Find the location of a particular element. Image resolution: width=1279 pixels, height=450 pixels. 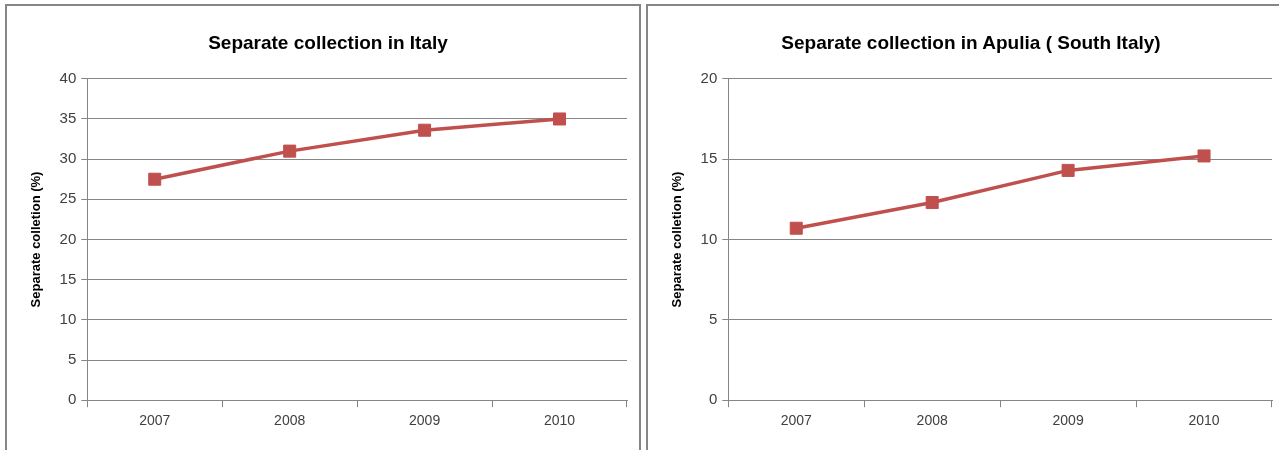

y-tick-label: 40 is located at coordinates (68, 77).